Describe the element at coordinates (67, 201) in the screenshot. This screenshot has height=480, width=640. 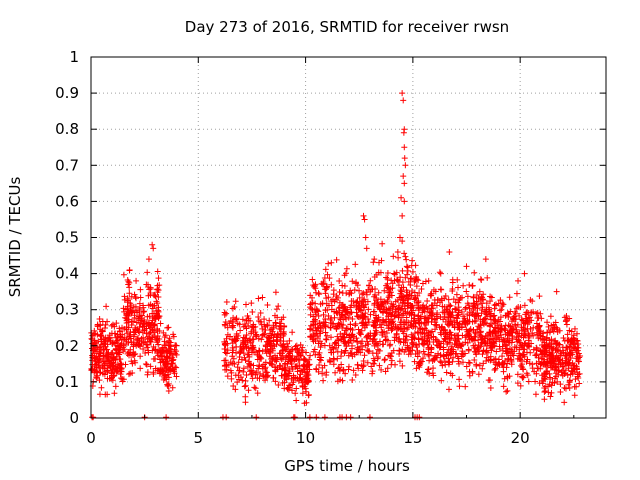
I see `y-tick-label: 0.6` at that location.